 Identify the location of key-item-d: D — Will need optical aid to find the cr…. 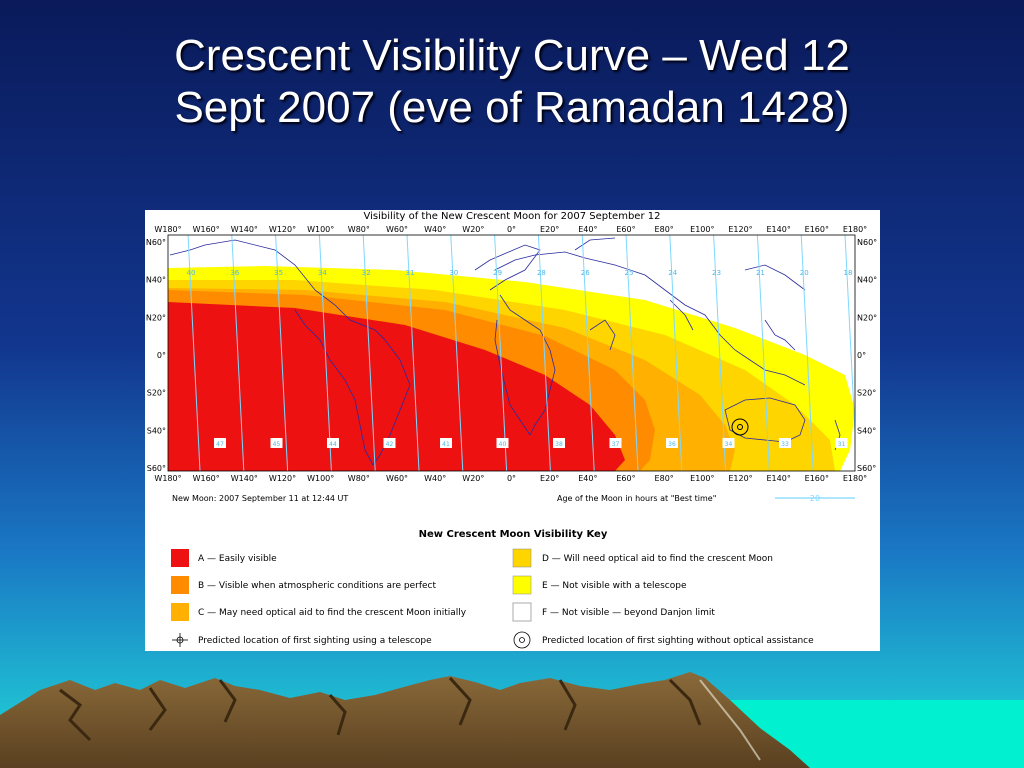
(642, 558).